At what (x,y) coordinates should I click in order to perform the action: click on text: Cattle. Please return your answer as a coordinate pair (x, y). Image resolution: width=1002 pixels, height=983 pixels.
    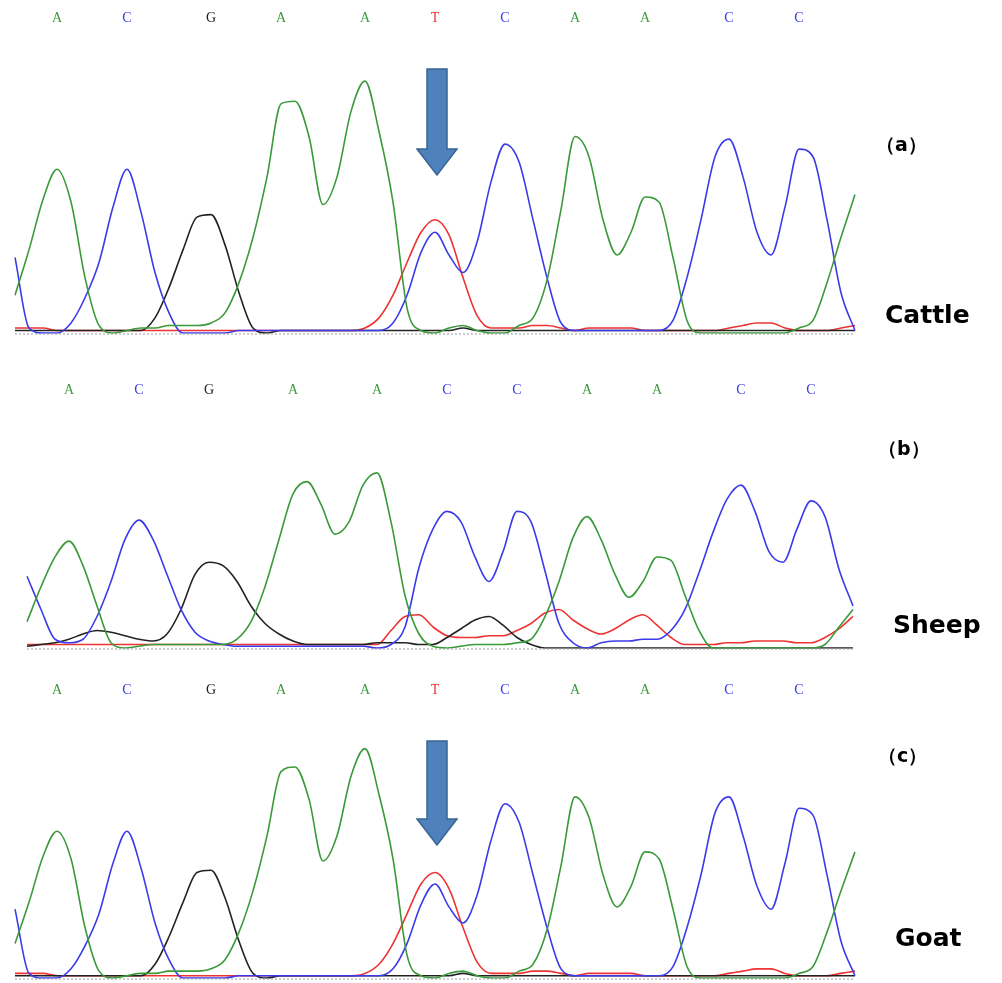
    Looking at the image, I should click on (927, 314).